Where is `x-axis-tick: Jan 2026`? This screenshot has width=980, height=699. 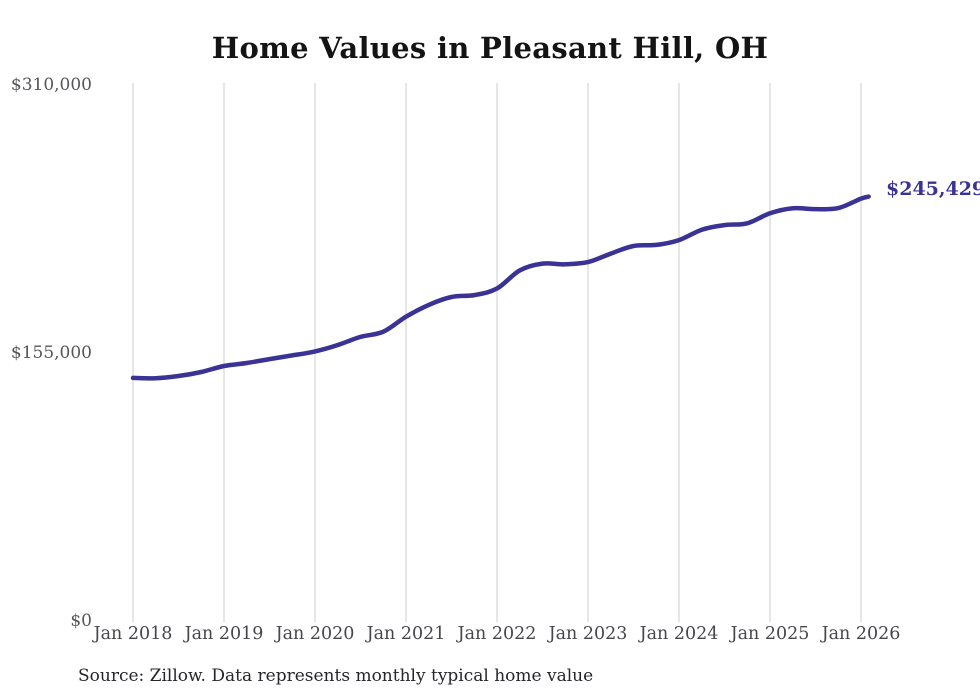
x-axis-tick: Jan 2026 is located at coordinates (861, 634).